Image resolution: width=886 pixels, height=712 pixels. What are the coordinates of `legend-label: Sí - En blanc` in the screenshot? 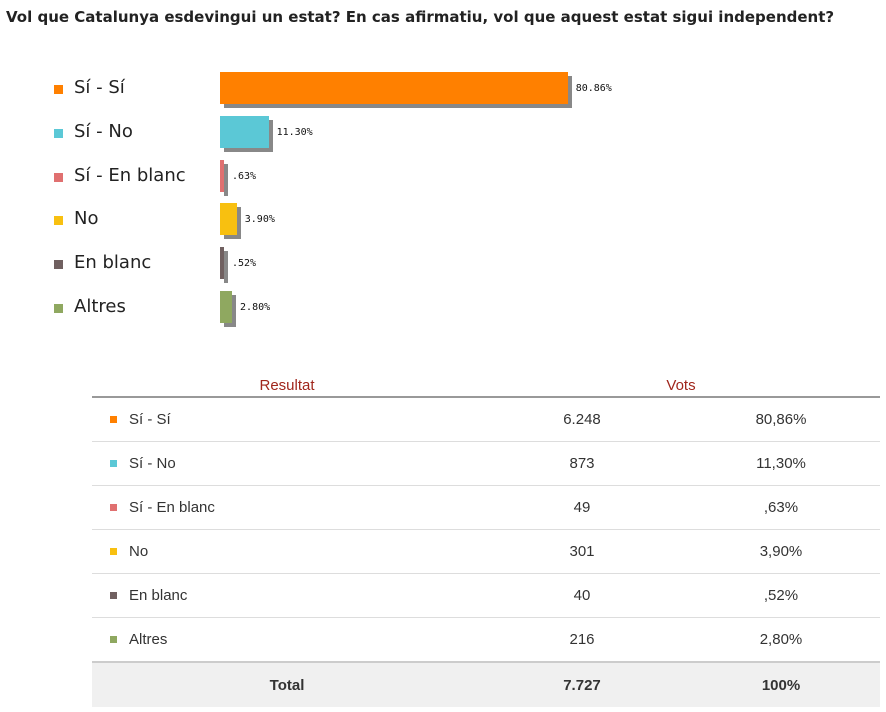 It's located at (130, 175).